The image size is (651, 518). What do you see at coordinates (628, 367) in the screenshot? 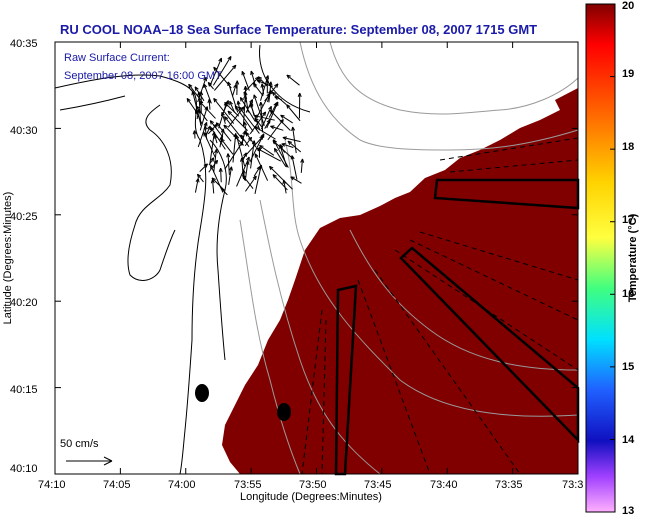
I see `colorbar-tick-label: 15` at bounding box center [628, 367].